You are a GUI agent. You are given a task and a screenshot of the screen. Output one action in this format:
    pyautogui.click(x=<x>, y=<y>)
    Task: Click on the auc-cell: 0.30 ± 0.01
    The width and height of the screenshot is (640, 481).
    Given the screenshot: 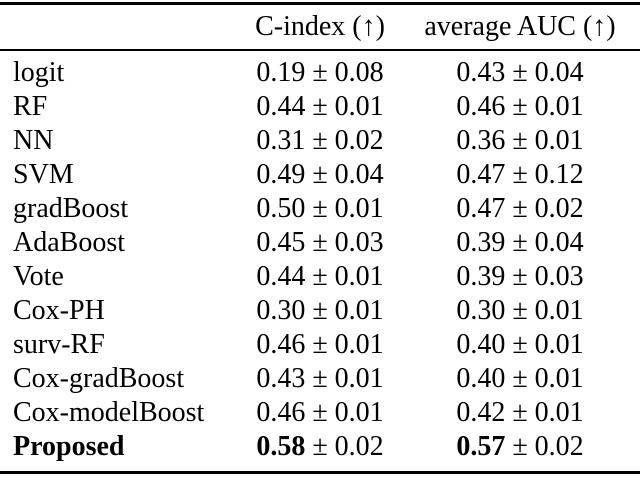 What is the action you would take?
    pyautogui.click(x=520, y=311)
    